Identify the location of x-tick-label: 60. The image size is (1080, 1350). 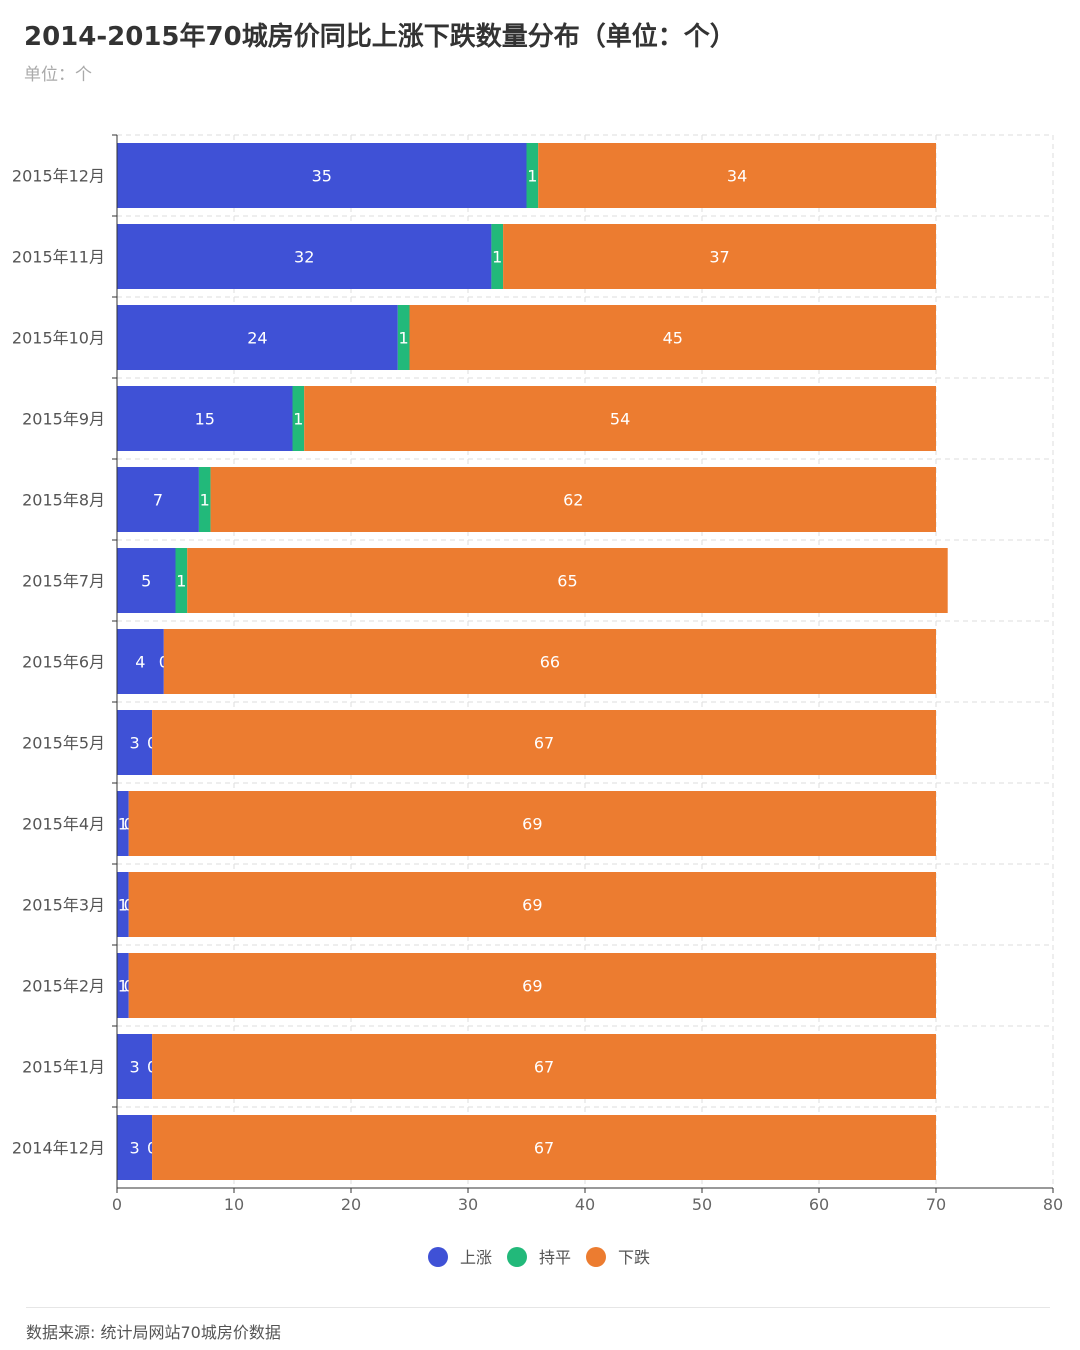
(819, 1204).